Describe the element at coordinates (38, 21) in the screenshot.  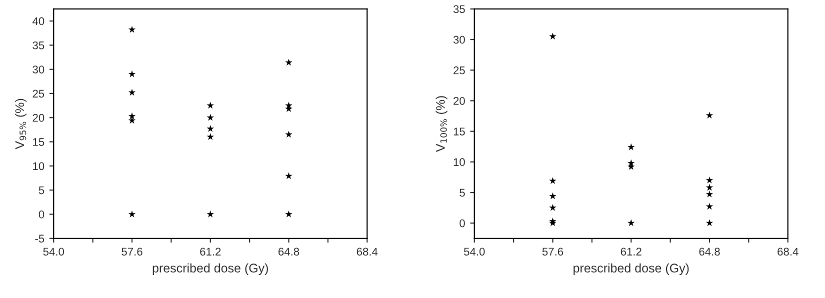
I see `y-tick-label: 40` at that location.